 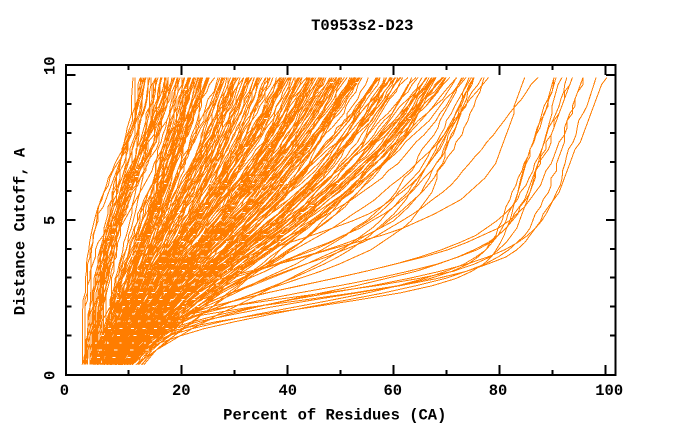 What do you see at coordinates (51, 220) in the screenshot?
I see `svg-text: 5` at bounding box center [51, 220].